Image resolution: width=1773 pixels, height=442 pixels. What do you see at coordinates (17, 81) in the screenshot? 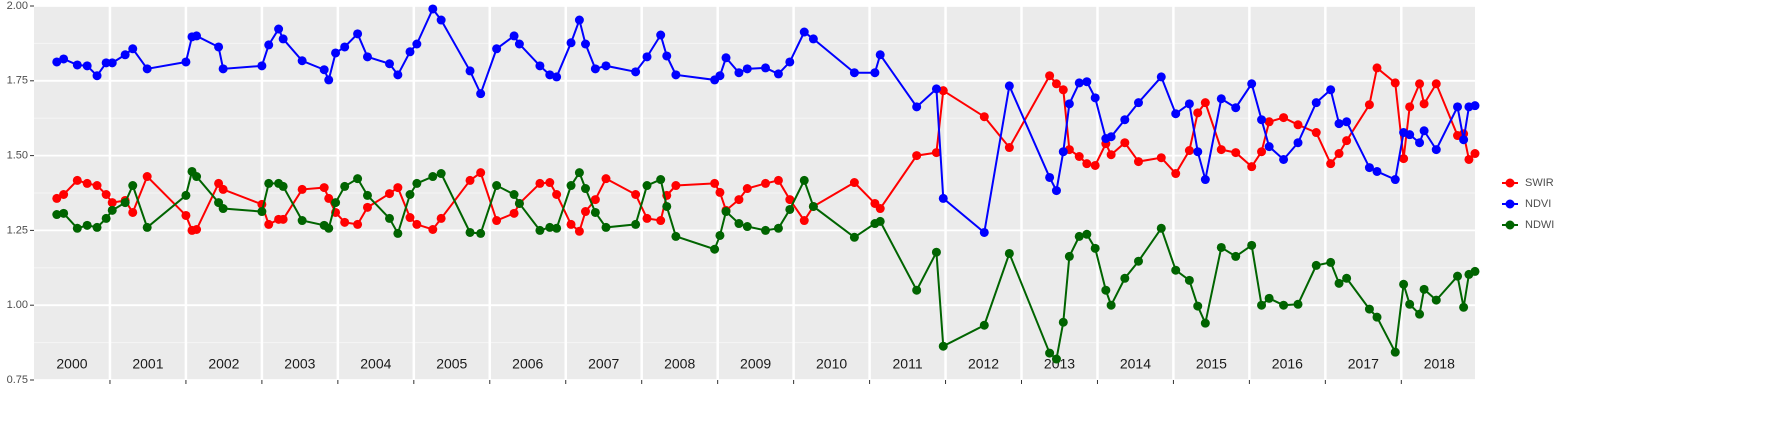
I see `y-tick-label: 1.75` at bounding box center [17, 81].